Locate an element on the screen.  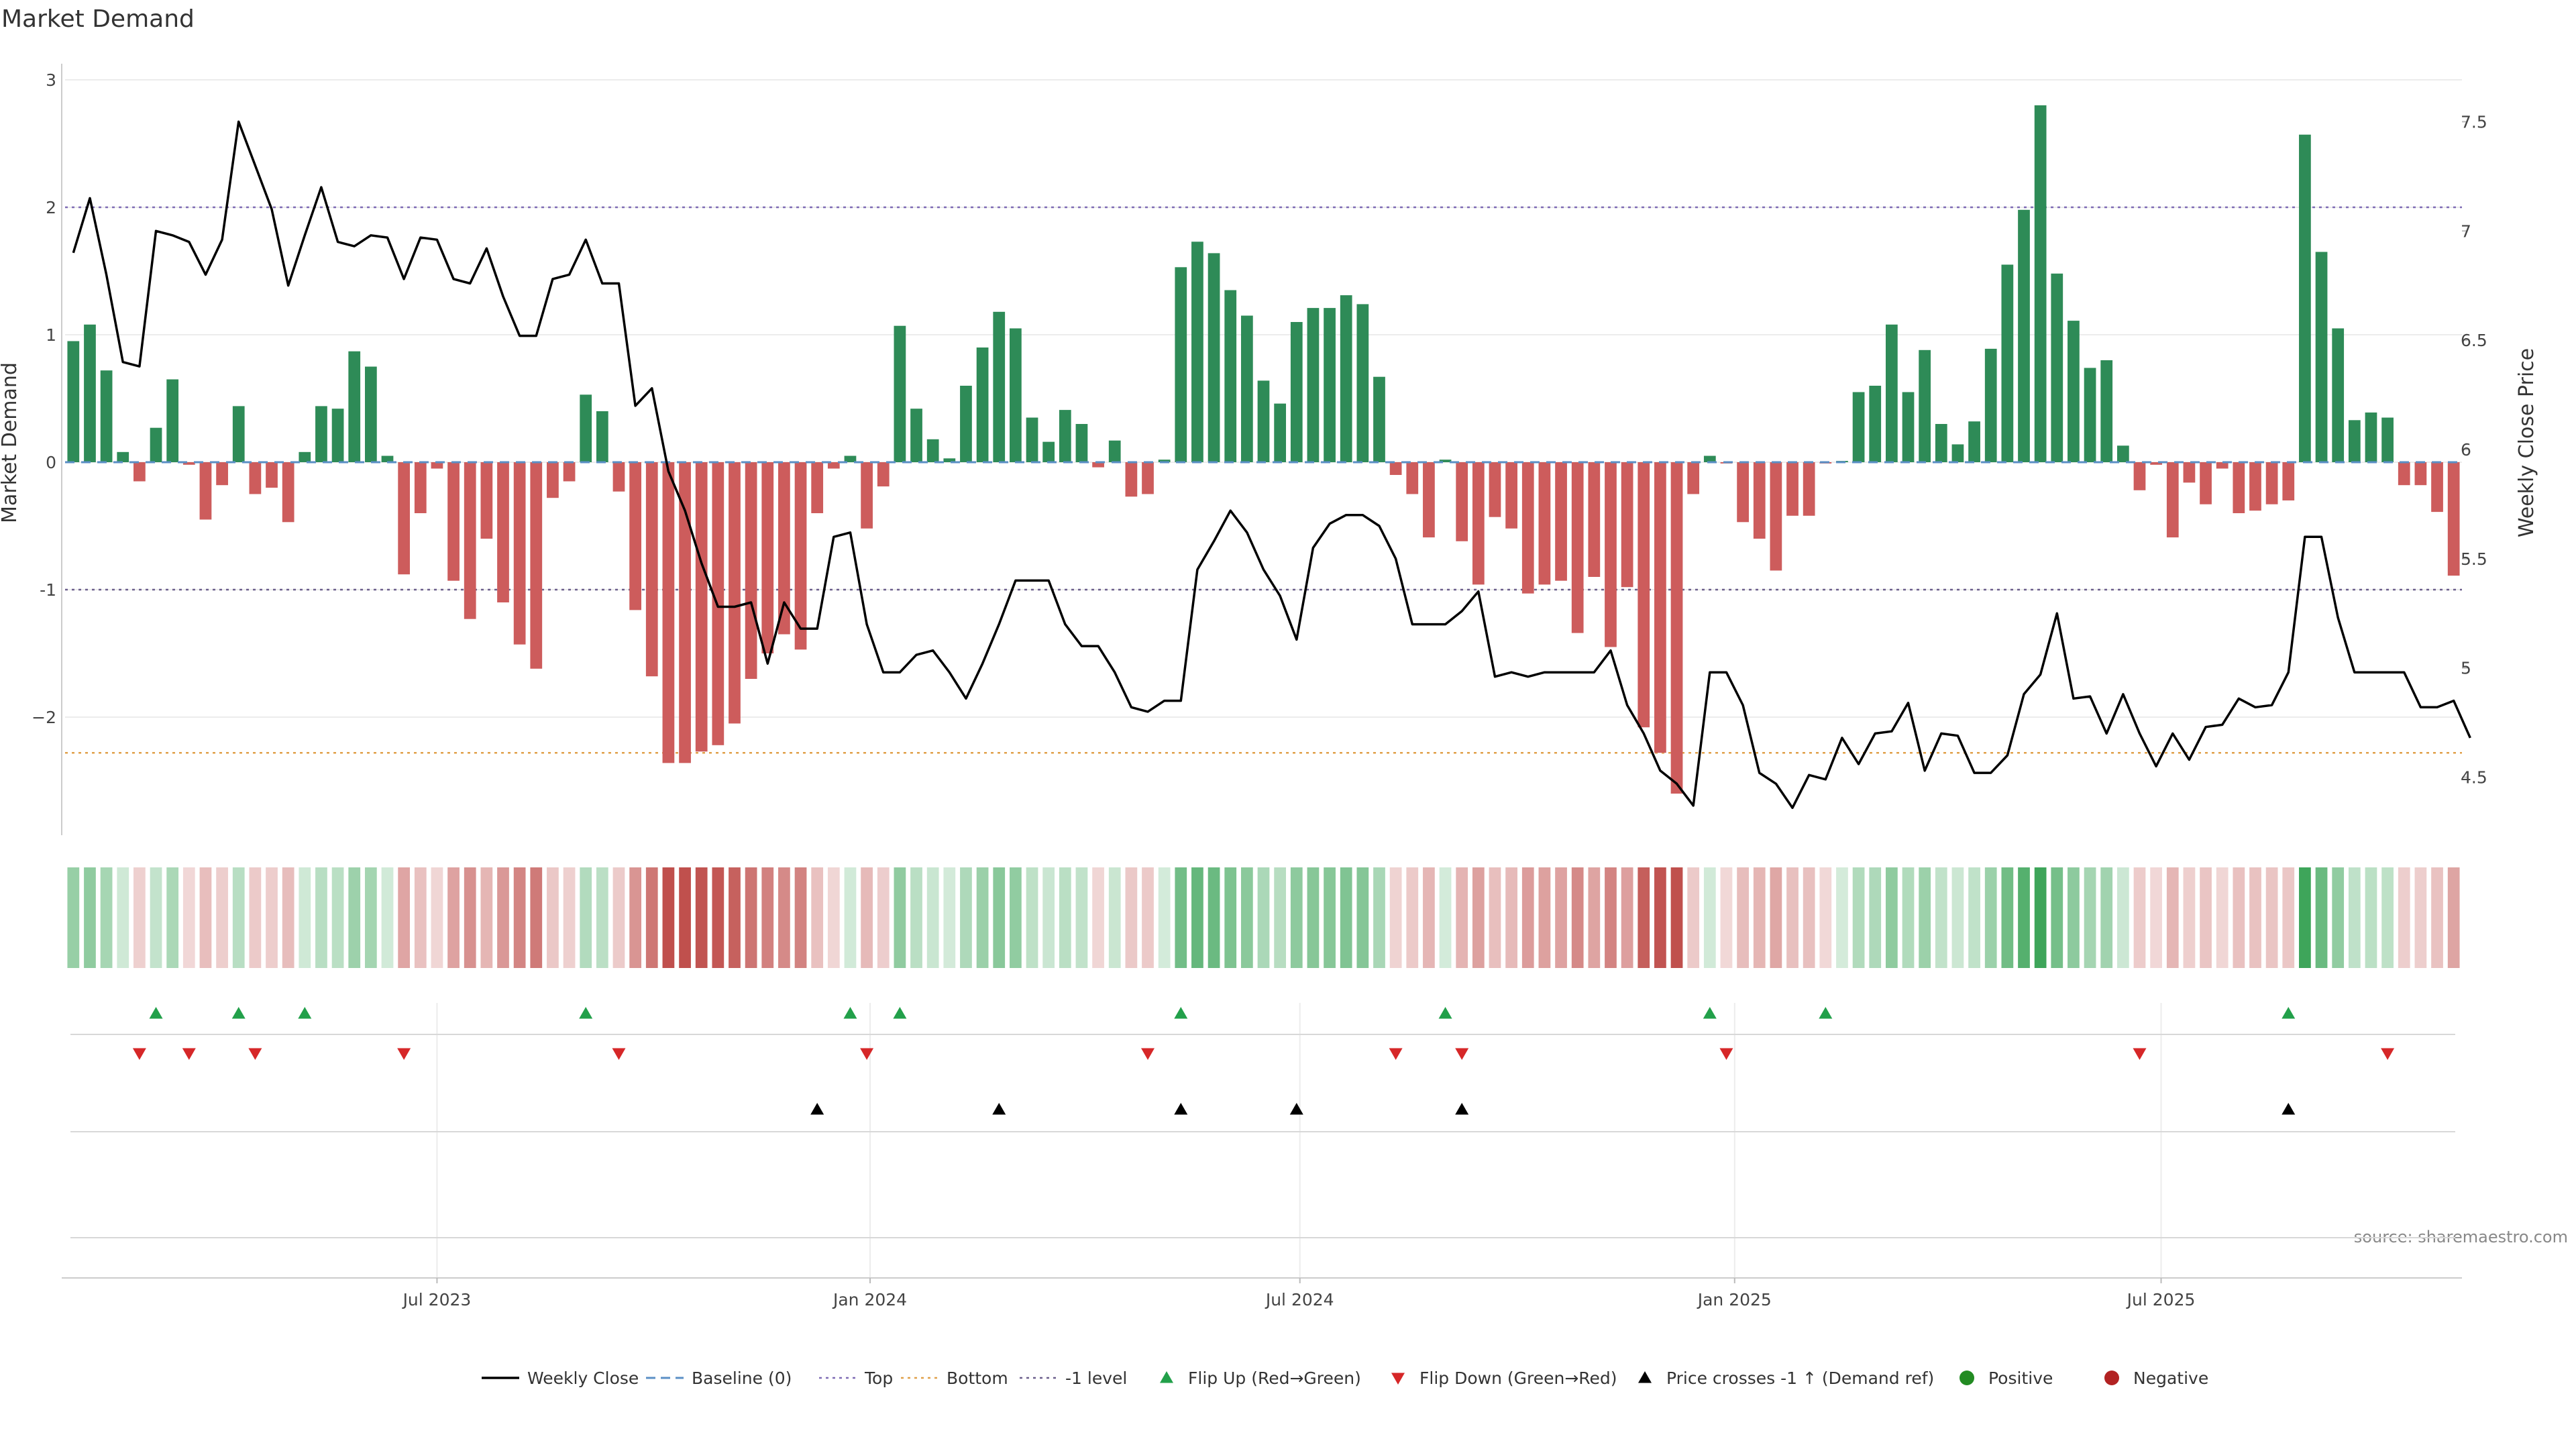
y-tick-label: 0 is located at coordinates (51, 462).